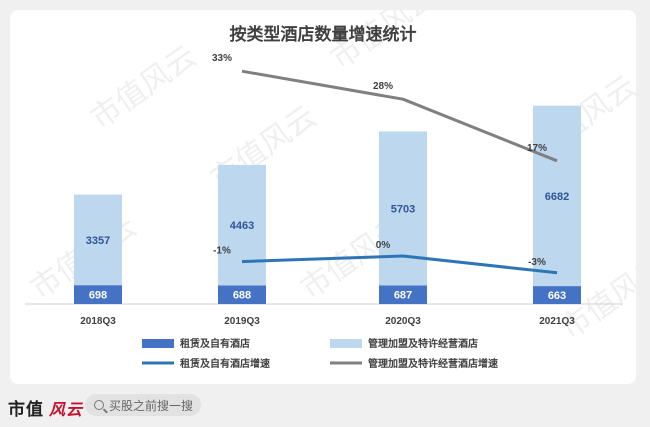 The width and height of the screenshot is (650, 427). I want to click on legend-label: 租赁及自有酒店, so click(215, 343).